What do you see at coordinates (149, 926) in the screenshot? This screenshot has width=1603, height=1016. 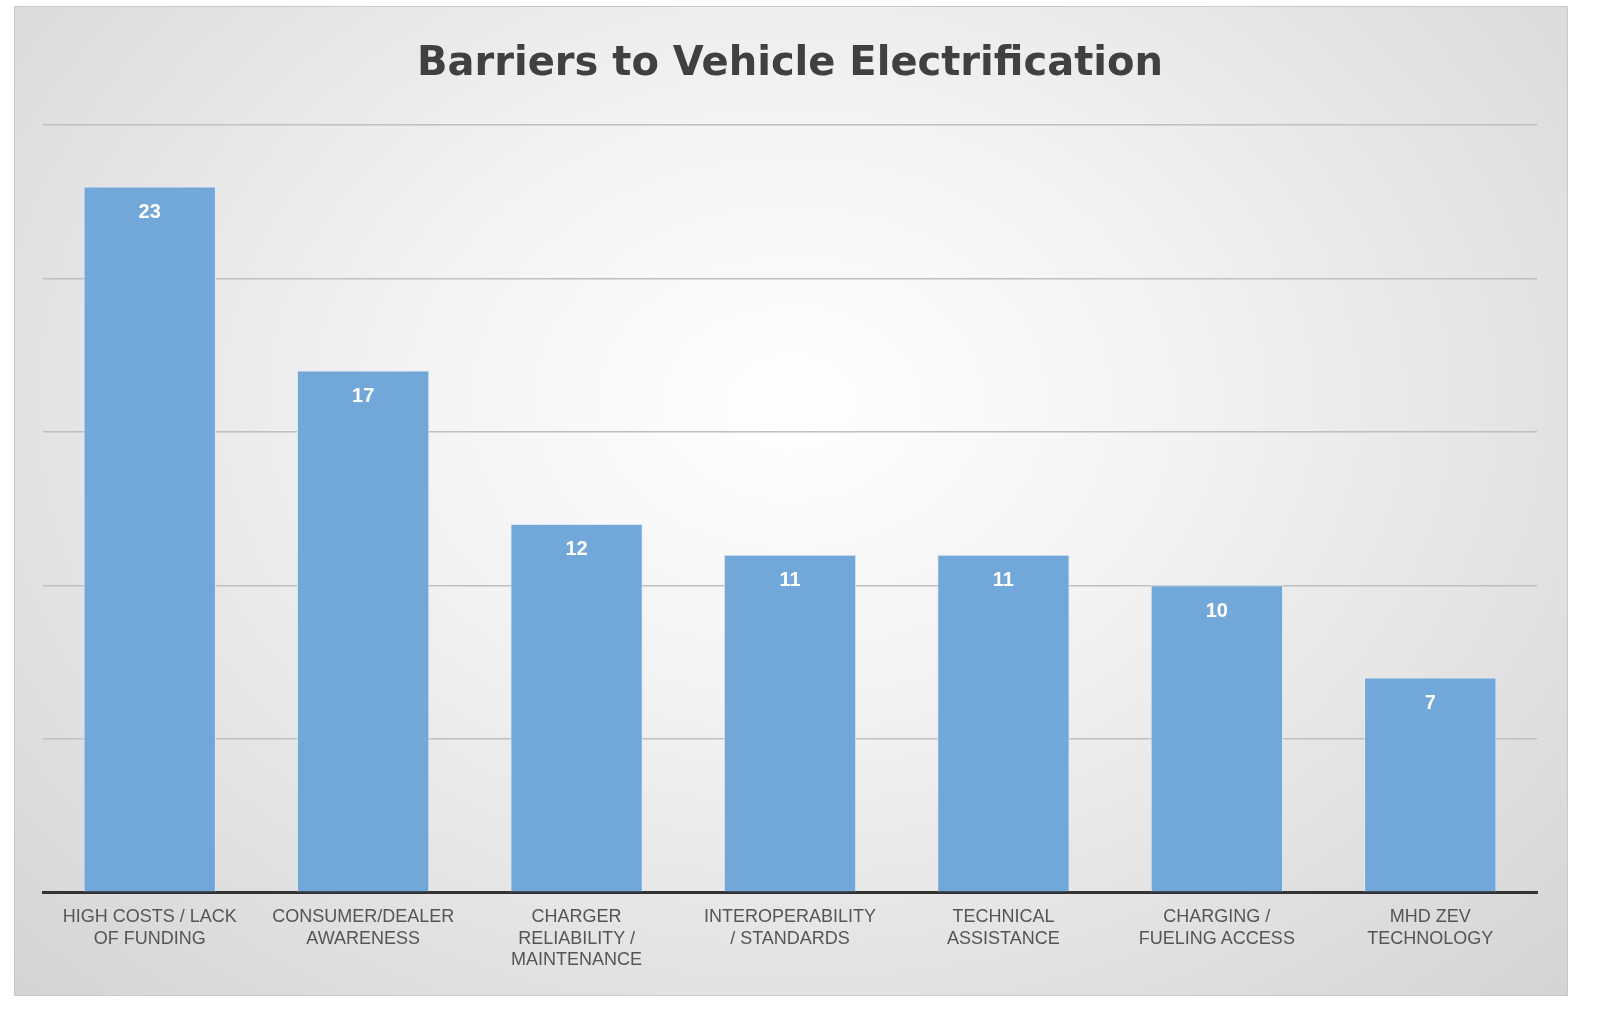 I see `x-tick-label: HIGH COSTS / LACK OF FUNDING` at bounding box center [149, 926].